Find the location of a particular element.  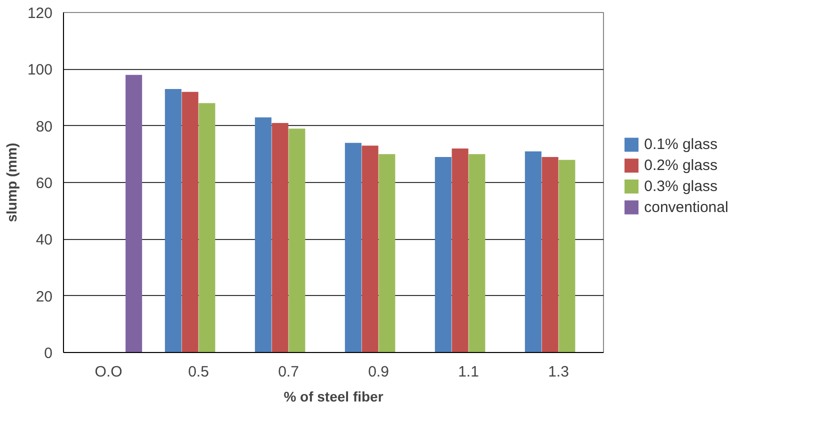

legend-label: conventional is located at coordinates (686, 207).